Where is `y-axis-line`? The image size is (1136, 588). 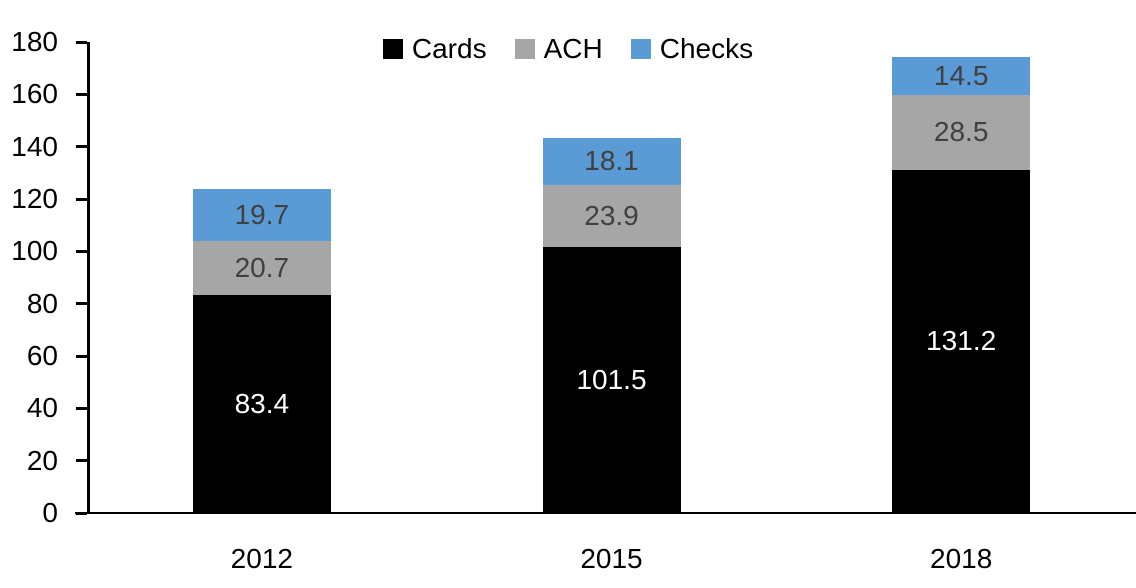 y-axis-line is located at coordinates (88, 278).